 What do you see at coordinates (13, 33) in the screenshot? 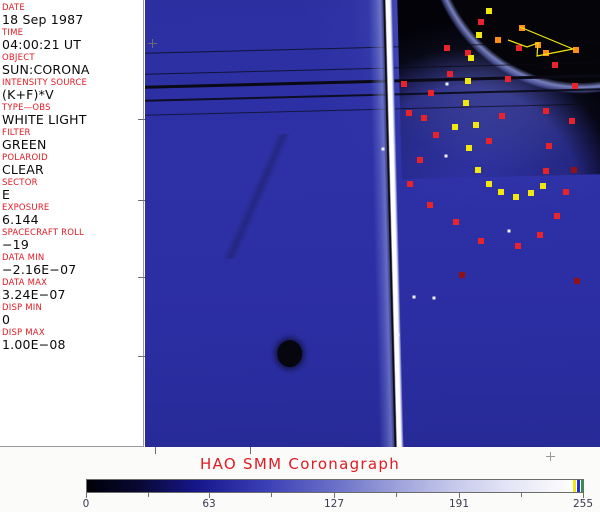
I see `meta-key-time: TIME` at bounding box center [13, 33].